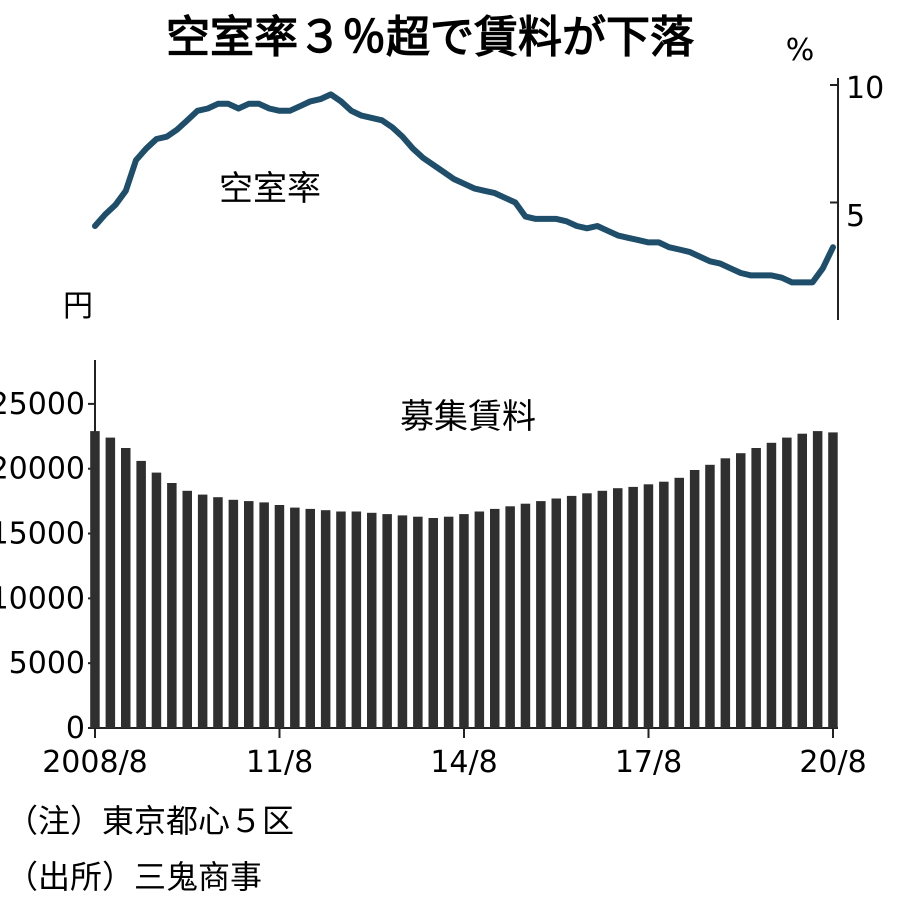  What do you see at coordinates (279, 762) in the screenshot?
I see `x-tick-label-1: 11/8` at bounding box center [279, 762].